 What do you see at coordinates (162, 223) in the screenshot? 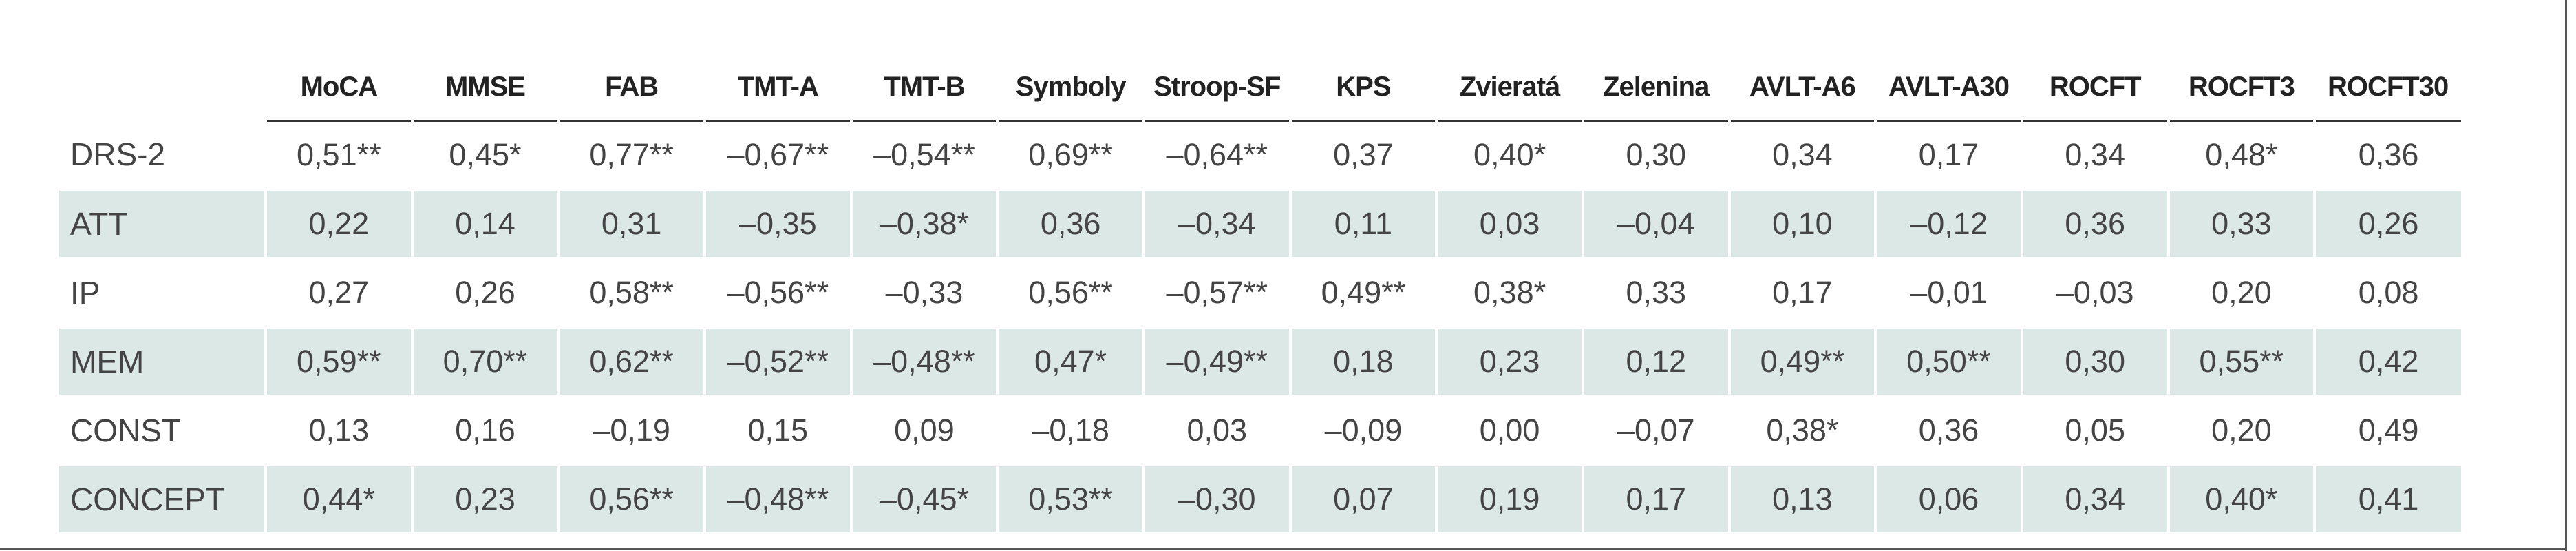
I see `row-label: ATT` at bounding box center [162, 223].